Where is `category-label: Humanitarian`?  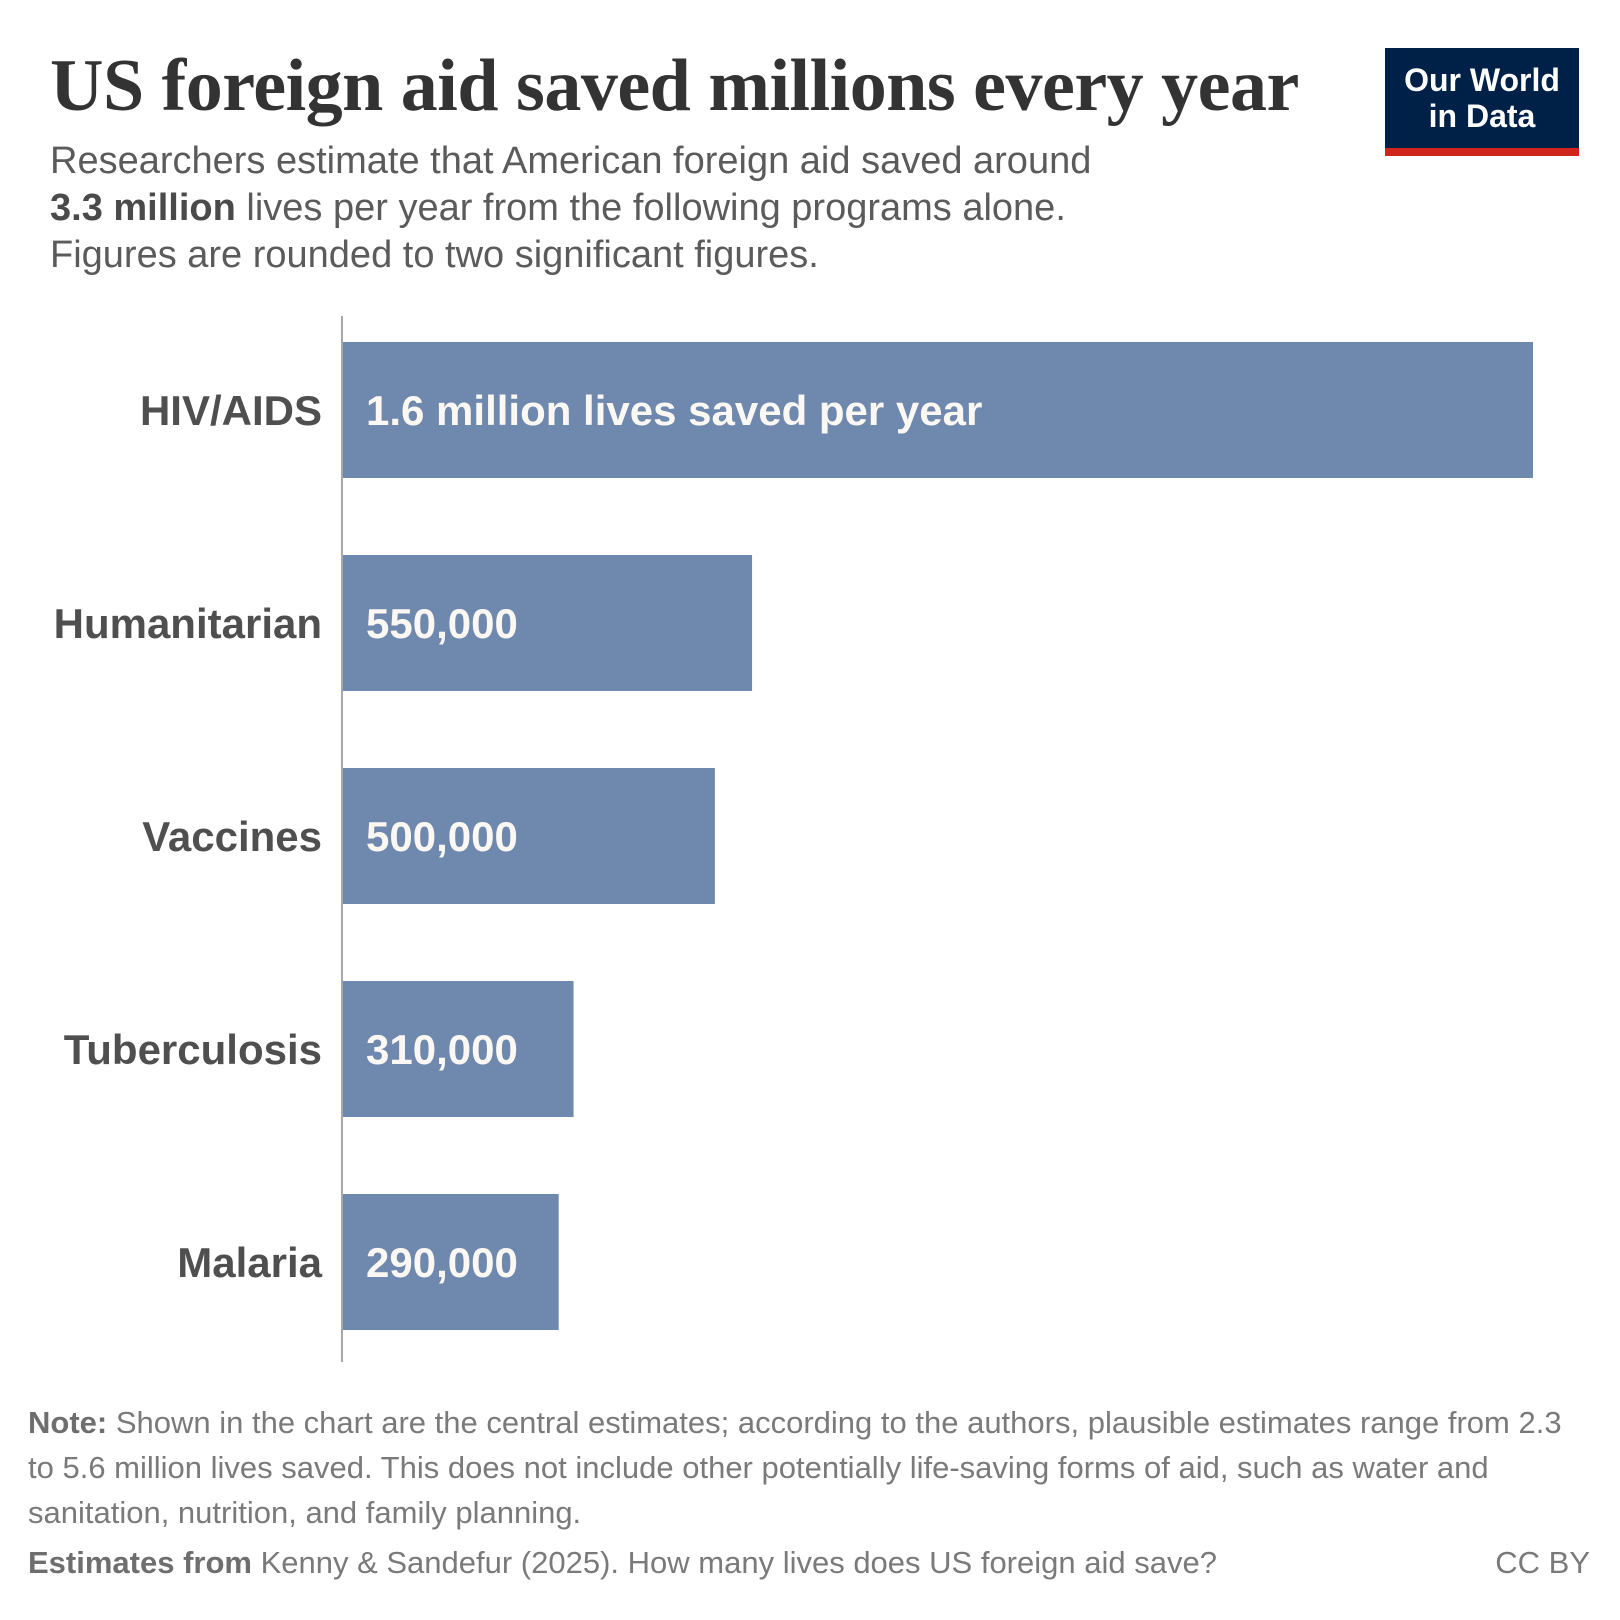 category-label: Humanitarian is located at coordinates (188, 623).